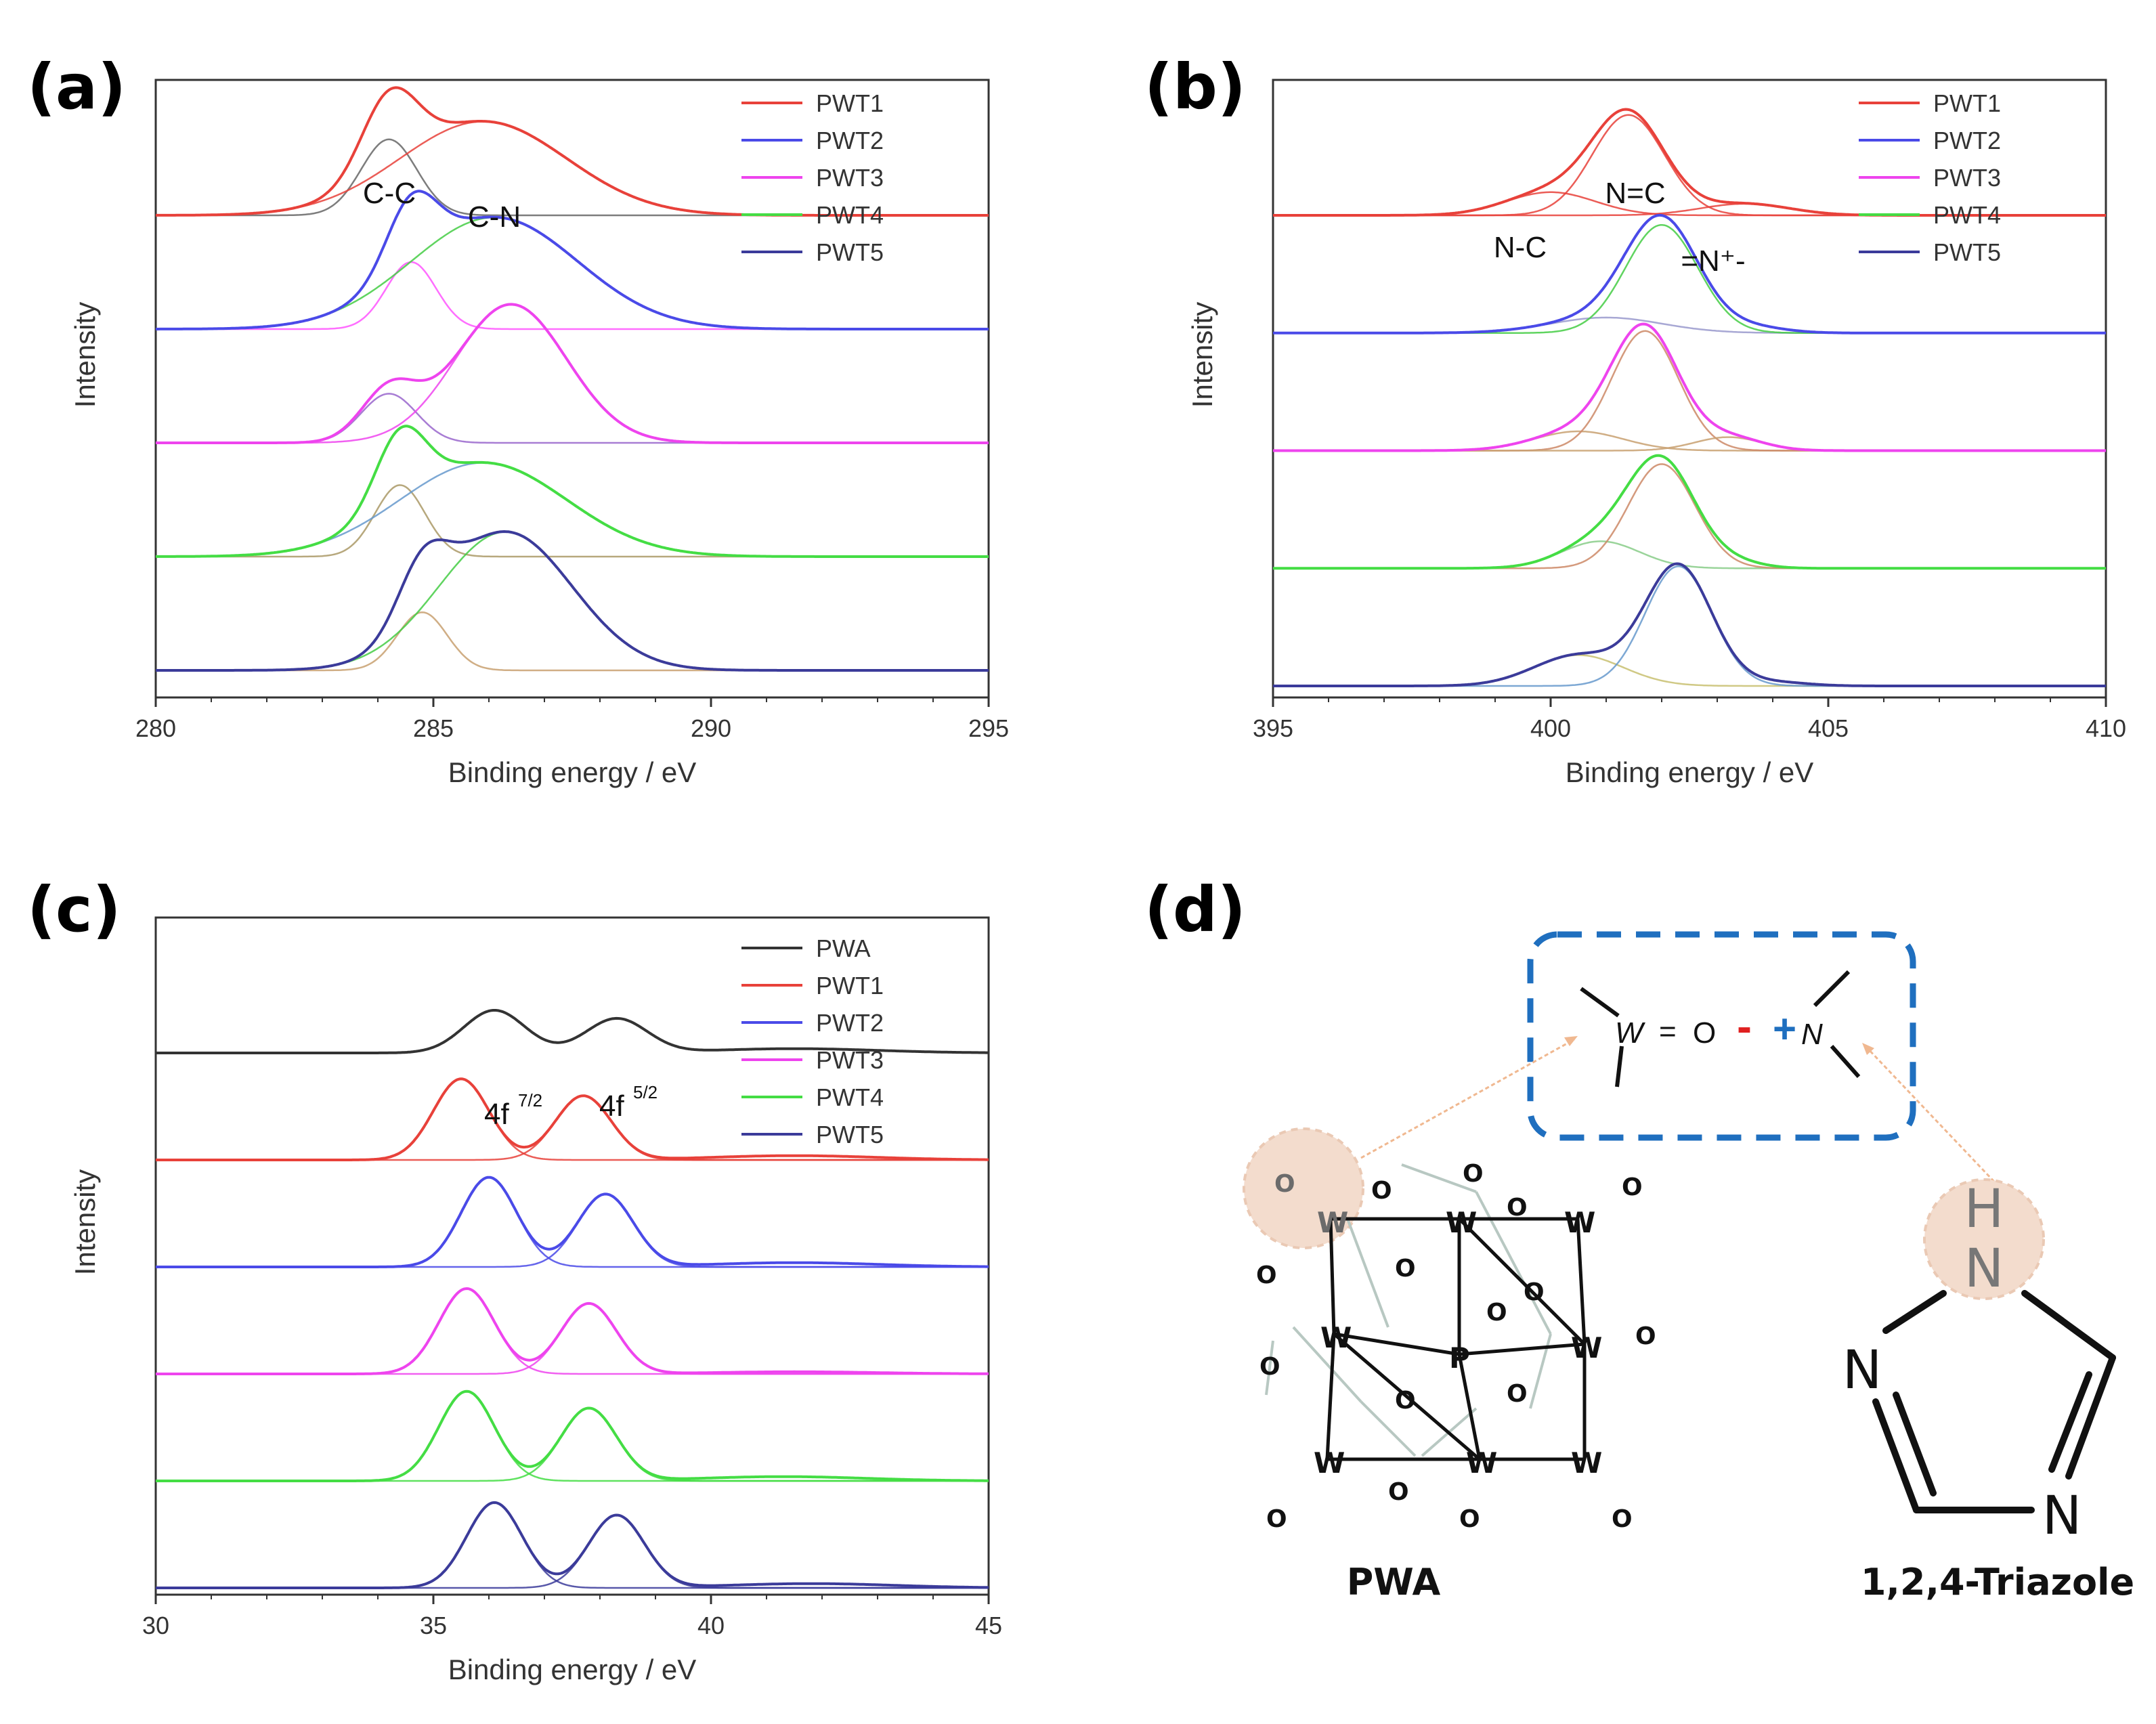  What do you see at coordinates (1586, 1347) in the screenshot?
I see `pwa-atom-w4: W` at bounding box center [1586, 1347].